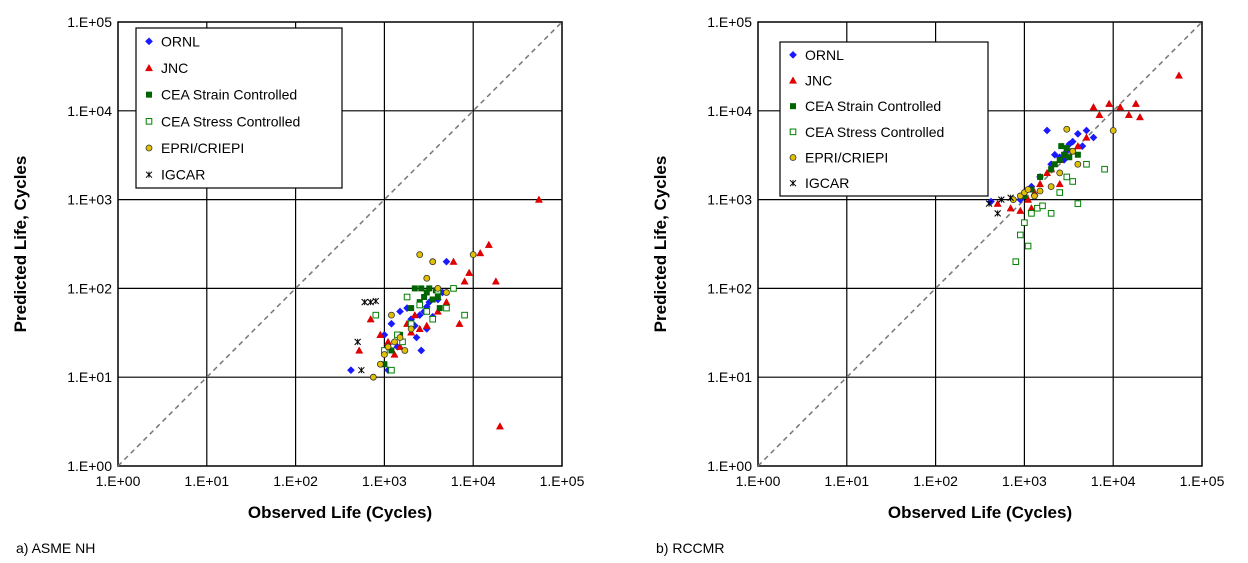 Image resolution: width=1248 pixels, height=563 pixels. I want to click on legend-box, so click(239, 108).